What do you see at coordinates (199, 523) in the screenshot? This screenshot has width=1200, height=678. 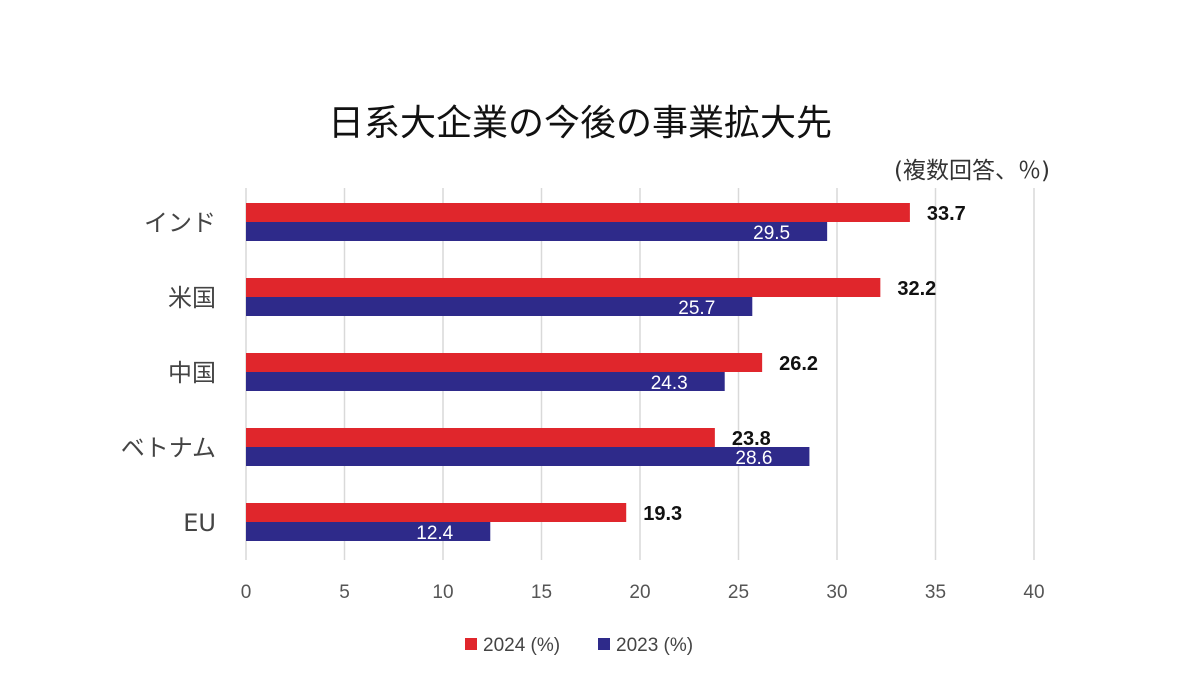 I see `category-label: EU` at bounding box center [199, 523].